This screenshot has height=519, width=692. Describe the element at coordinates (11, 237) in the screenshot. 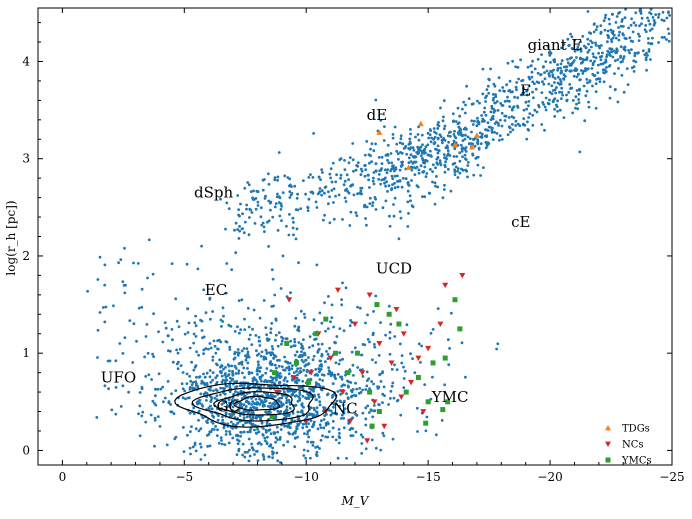

I see `y-axis-label-text: log(r_h [pc])` at that location.